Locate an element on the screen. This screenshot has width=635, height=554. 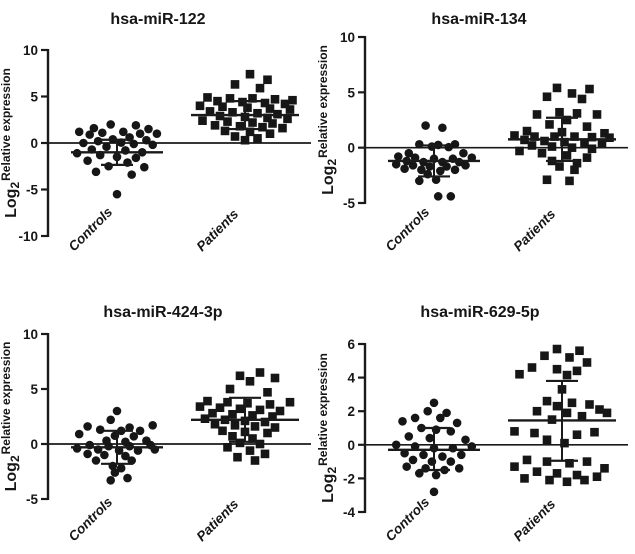
y-tick-label: -10 is located at coordinates (28, 236).